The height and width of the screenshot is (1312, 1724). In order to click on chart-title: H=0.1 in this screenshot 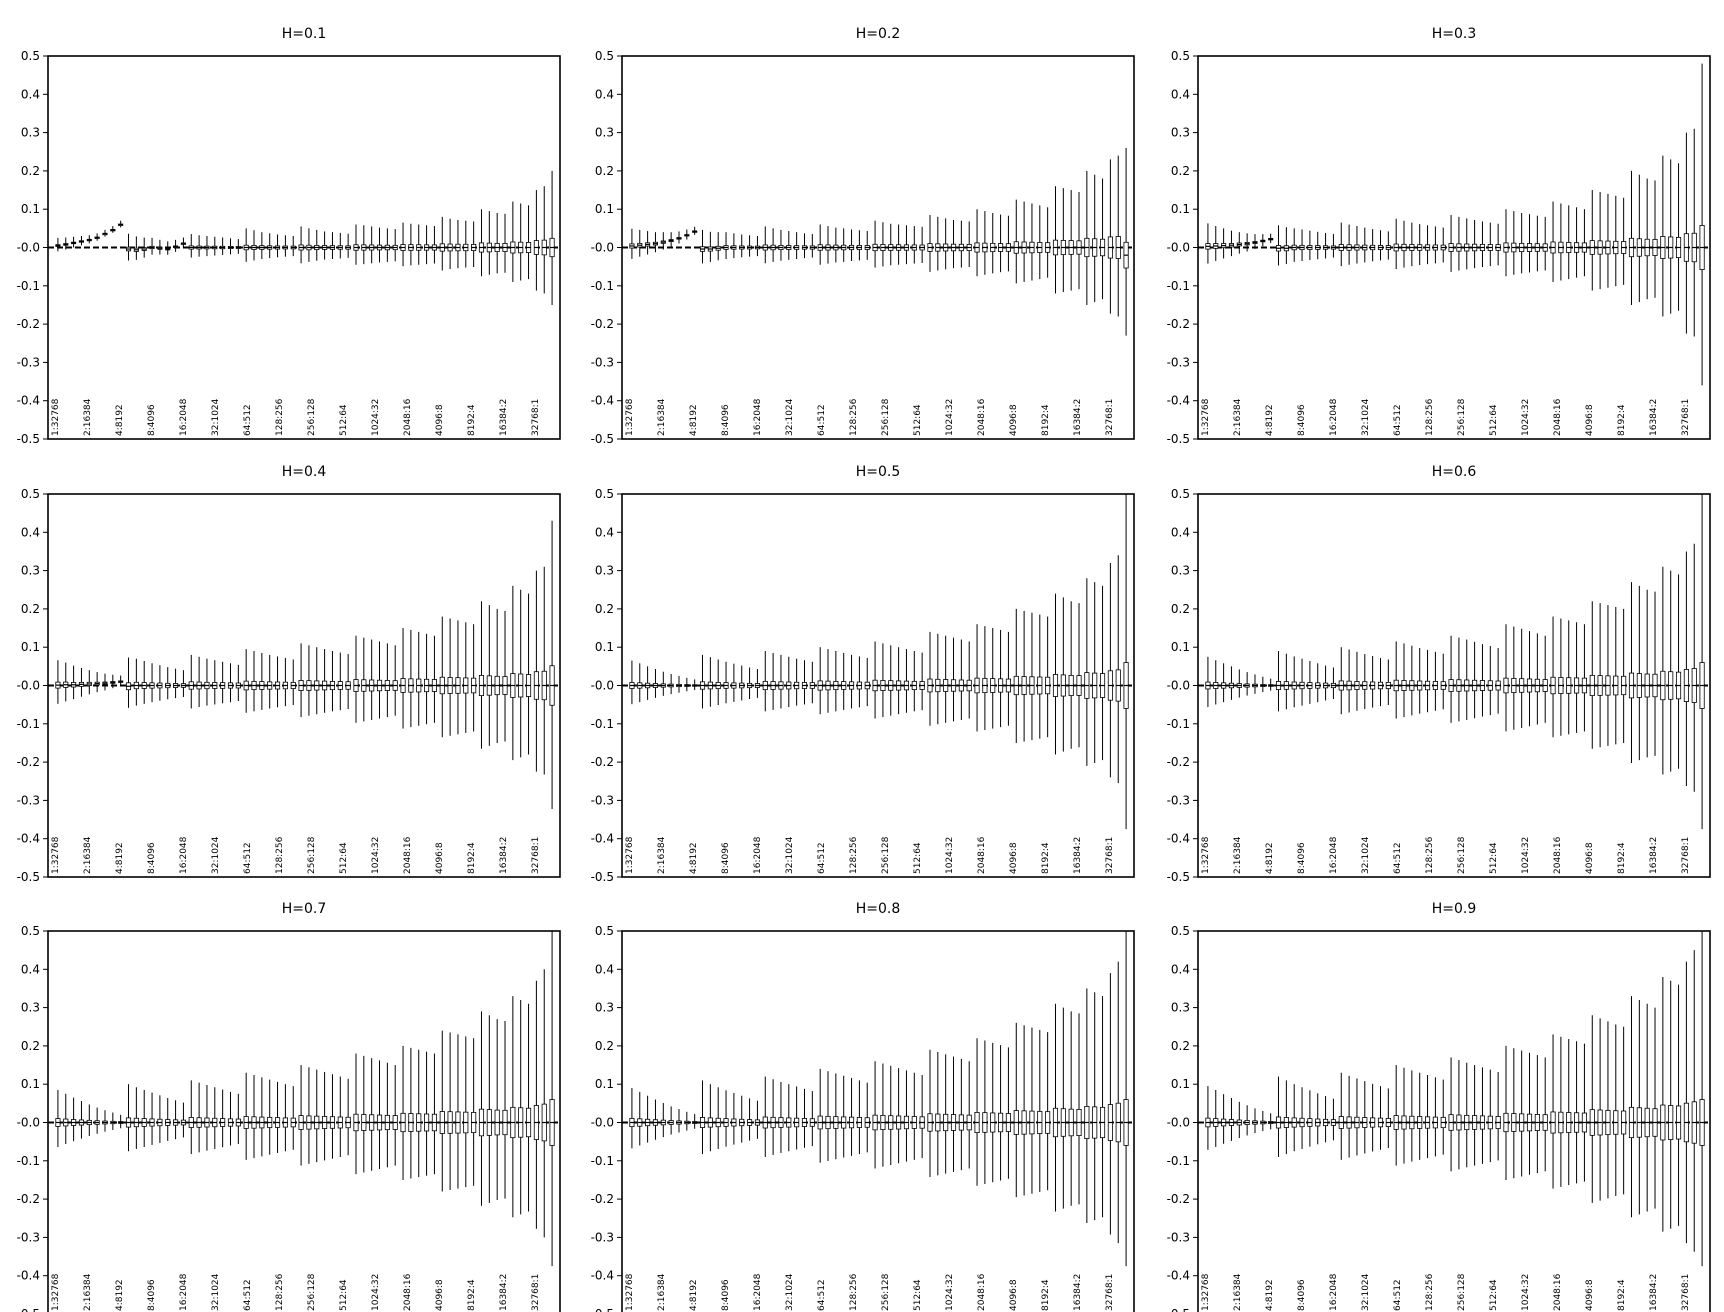, I will do `click(304, 34)`.